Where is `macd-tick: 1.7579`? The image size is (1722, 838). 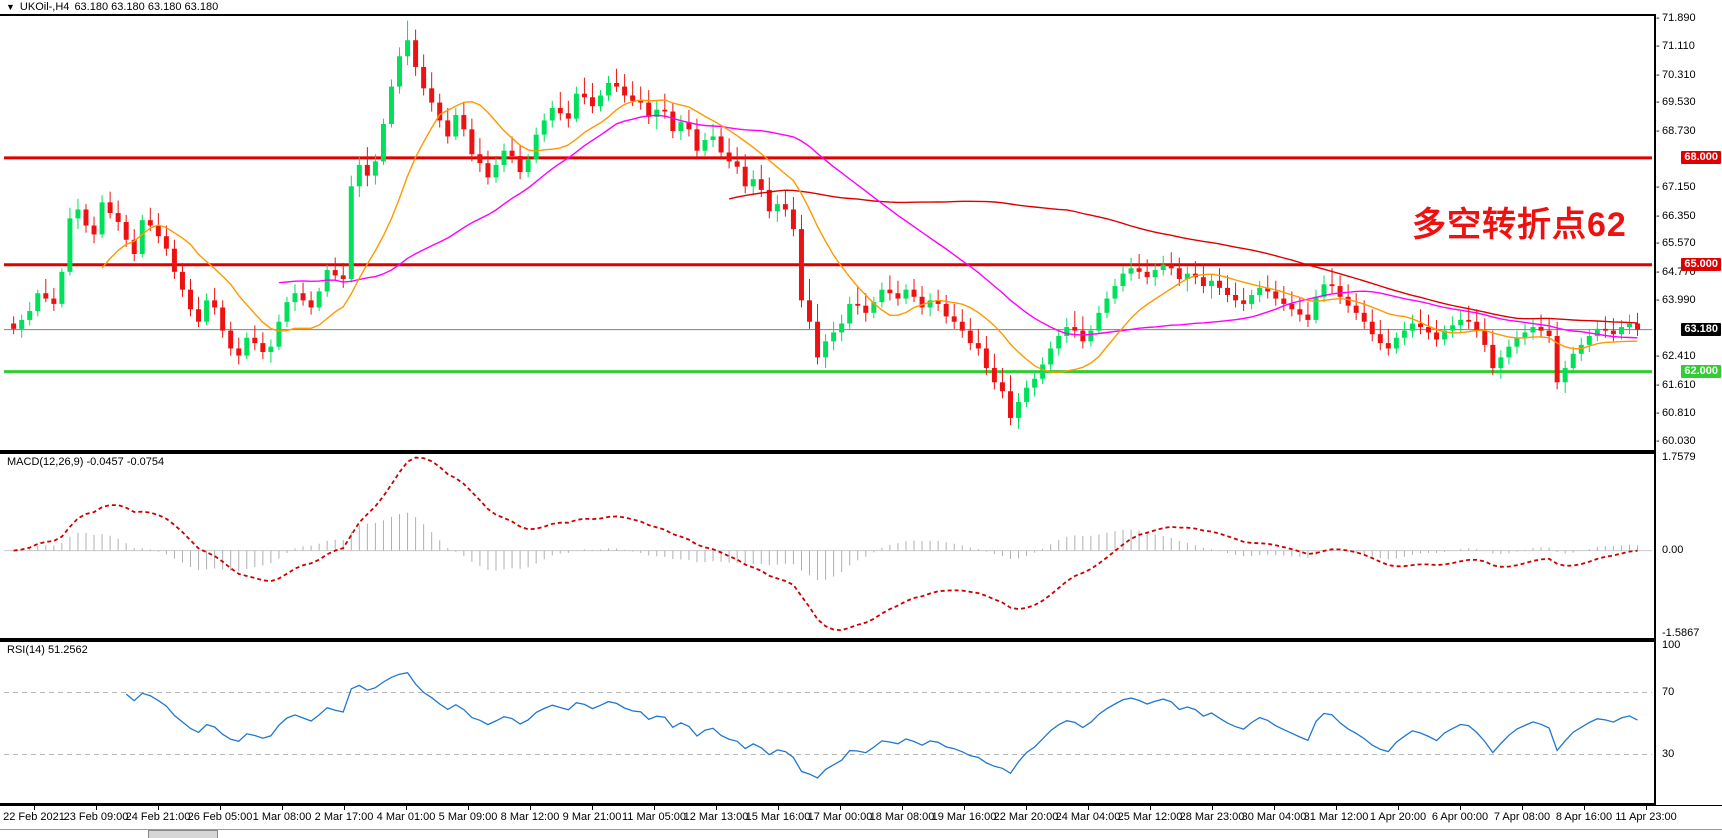 macd-tick: 1.7579 is located at coordinates (1679, 457).